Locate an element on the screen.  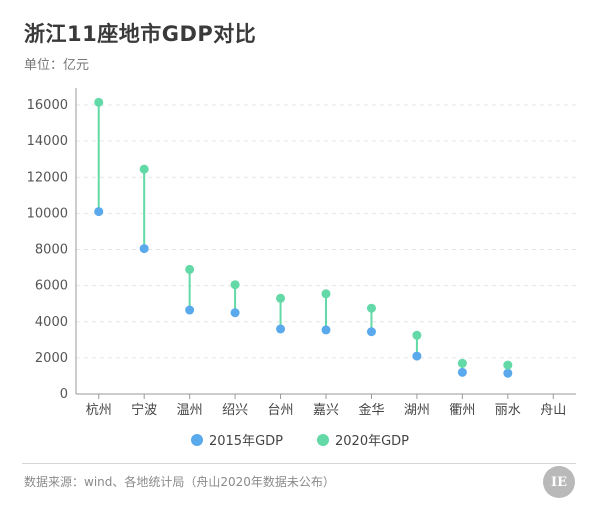
x-tick-label: 温州 is located at coordinates (190, 410).